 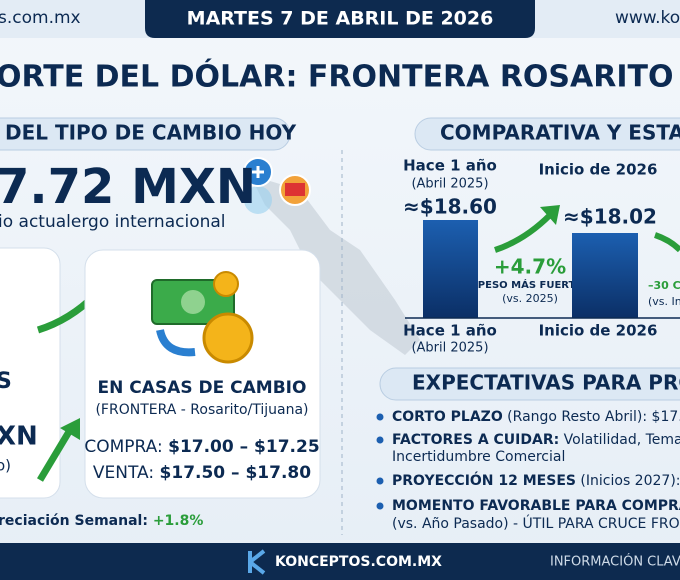 I want to click on buy-line: COMPRA: $17.00 – $17.25, so click(x=201, y=447).